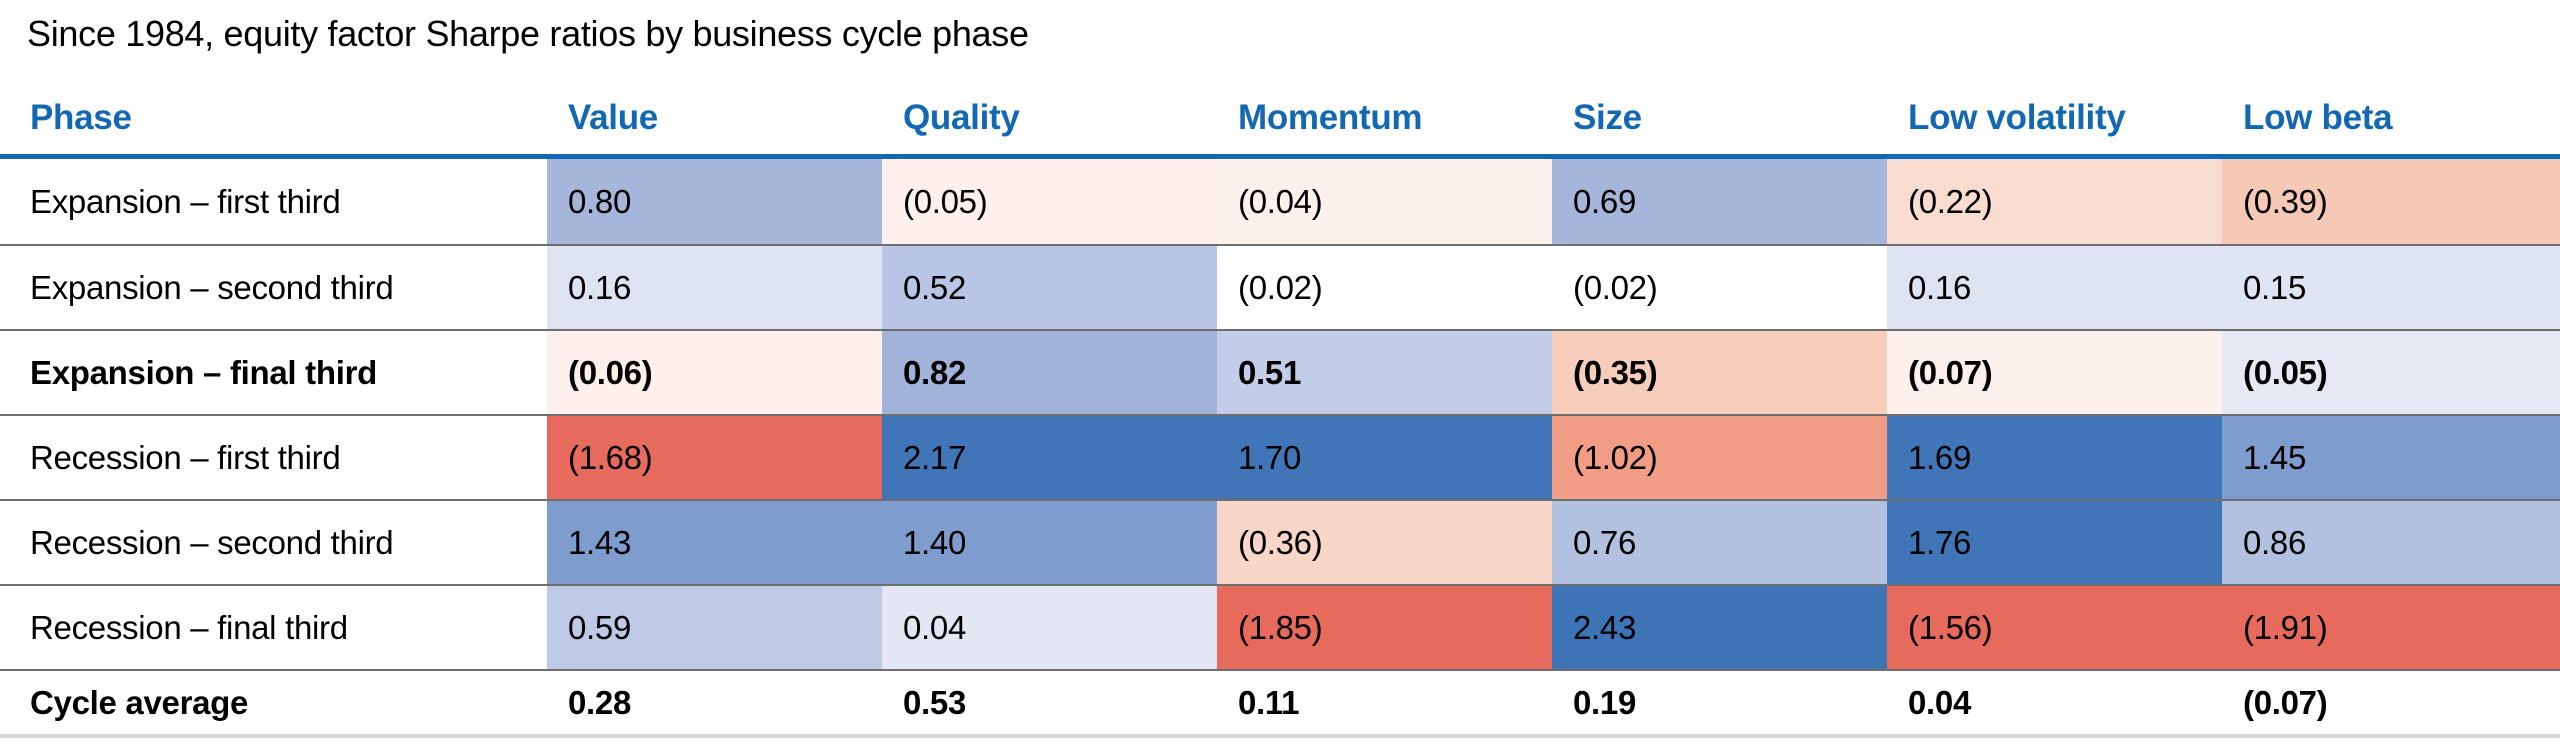  Describe the element at coordinates (1384, 202) in the screenshot. I see `cell-value: (0.04)` at that location.